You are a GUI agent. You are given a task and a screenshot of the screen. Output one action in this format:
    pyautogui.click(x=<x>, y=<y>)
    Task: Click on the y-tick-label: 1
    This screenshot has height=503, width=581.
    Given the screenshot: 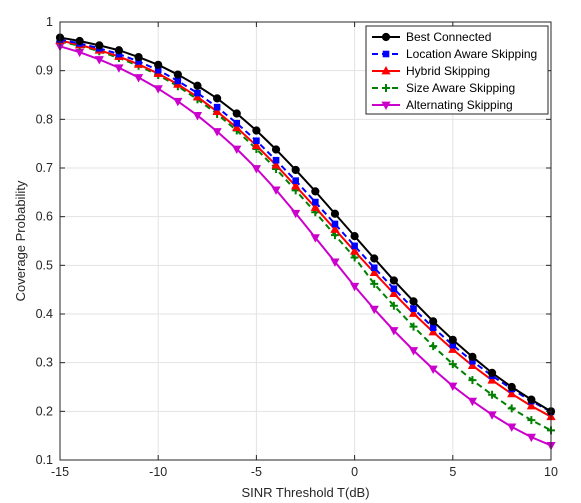 What is the action you would take?
    pyautogui.click(x=49, y=22)
    